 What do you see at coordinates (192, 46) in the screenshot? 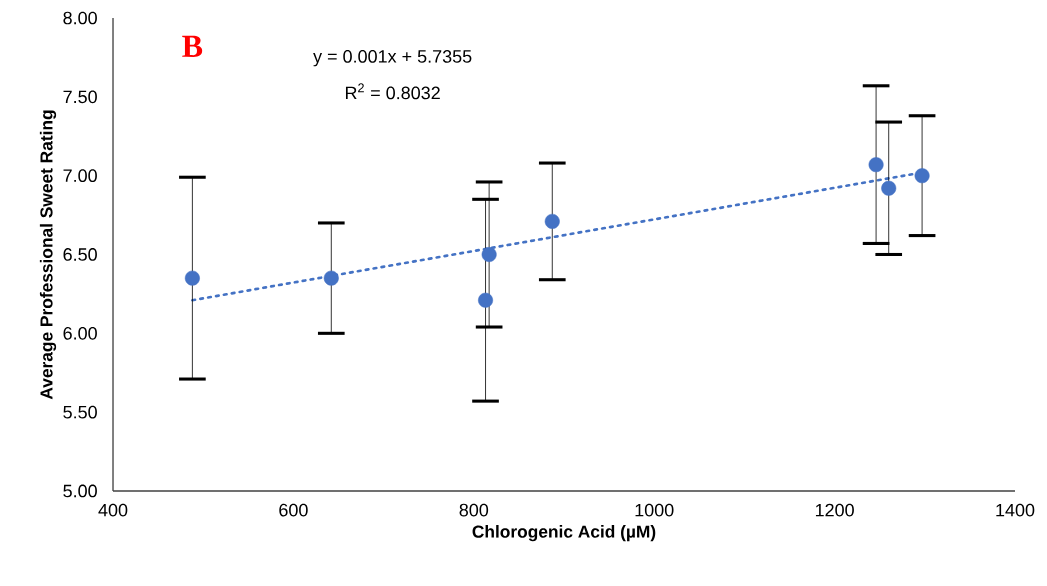
I see `annotation: B` at bounding box center [192, 46].